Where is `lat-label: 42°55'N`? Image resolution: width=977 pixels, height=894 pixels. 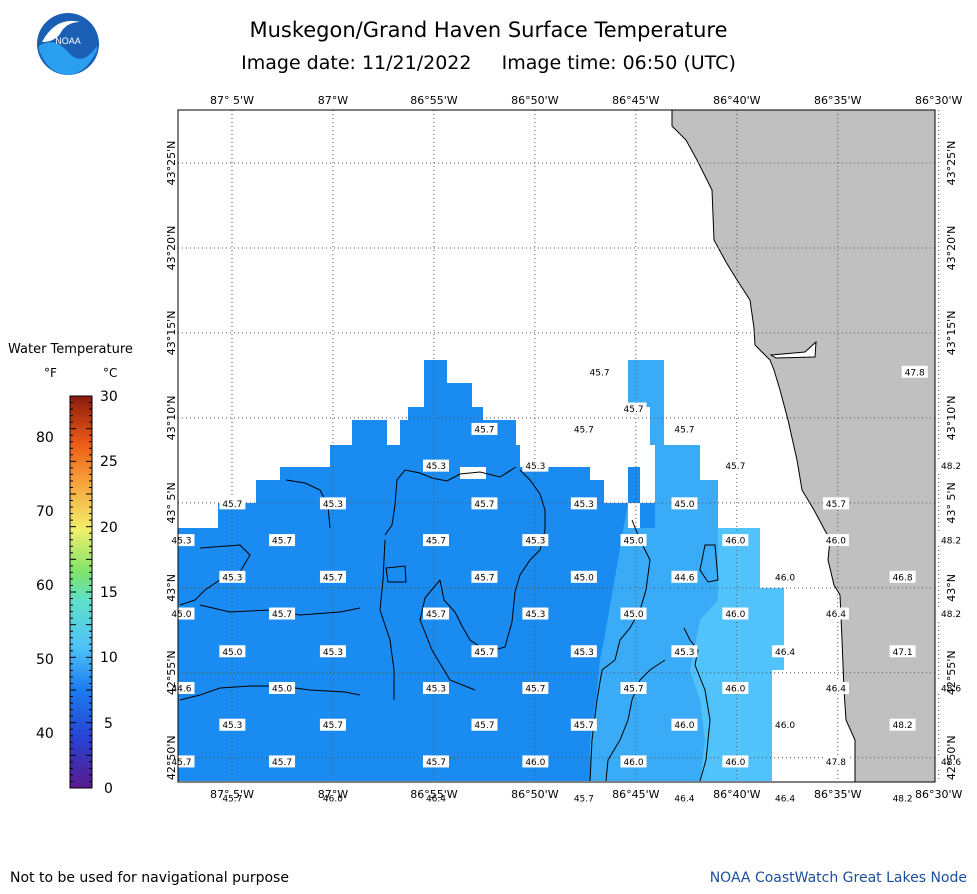 lat-label: 42°55'N is located at coordinates (171, 672).